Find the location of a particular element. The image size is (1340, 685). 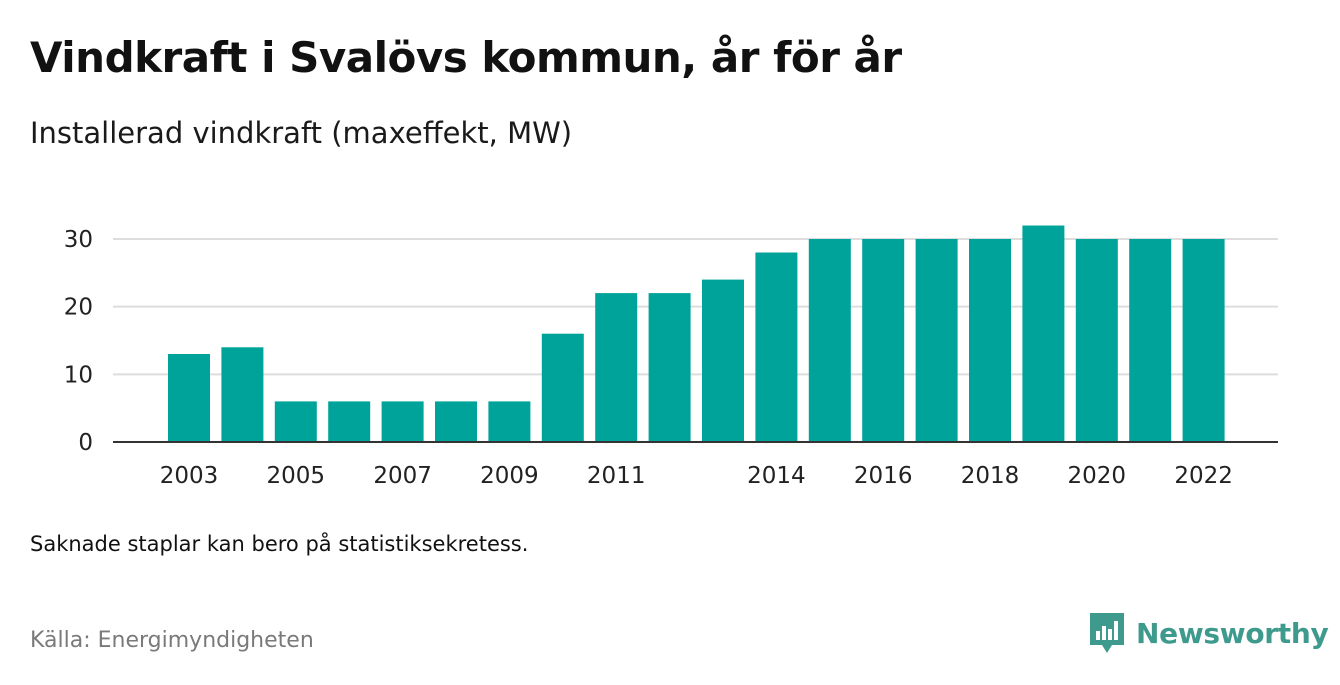

y-tick-label: 20 is located at coordinates (78, 308).